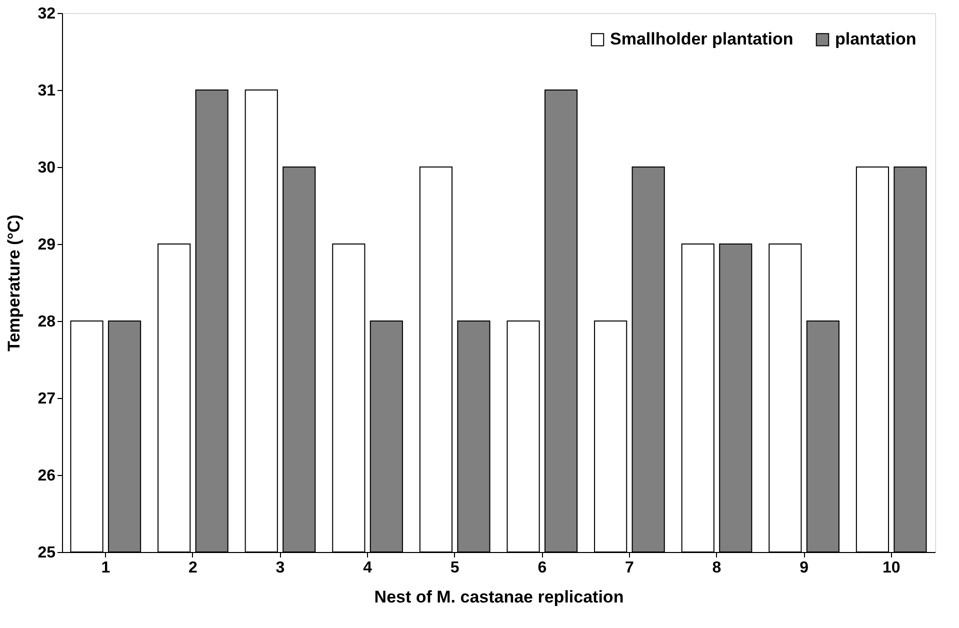 The width and height of the screenshot is (959, 628). What do you see at coordinates (14, 283) in the screenshot?
I see `y-axis-title: Temperature (°C)` at bounding box center [14, 283].